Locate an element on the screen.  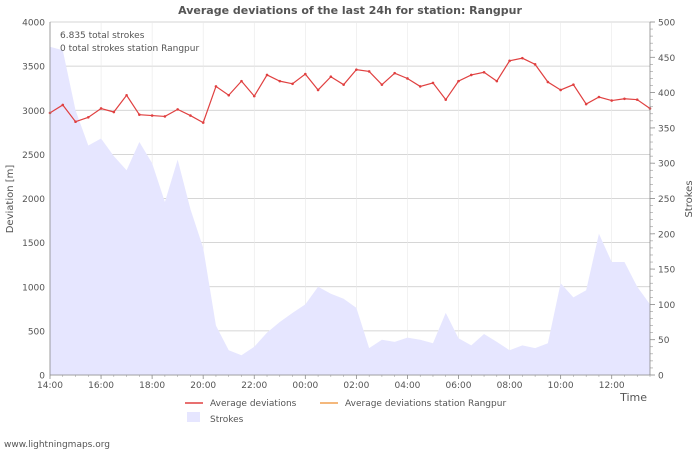
y-tick-label-left: 2500 is located at coordinates (33, 156).